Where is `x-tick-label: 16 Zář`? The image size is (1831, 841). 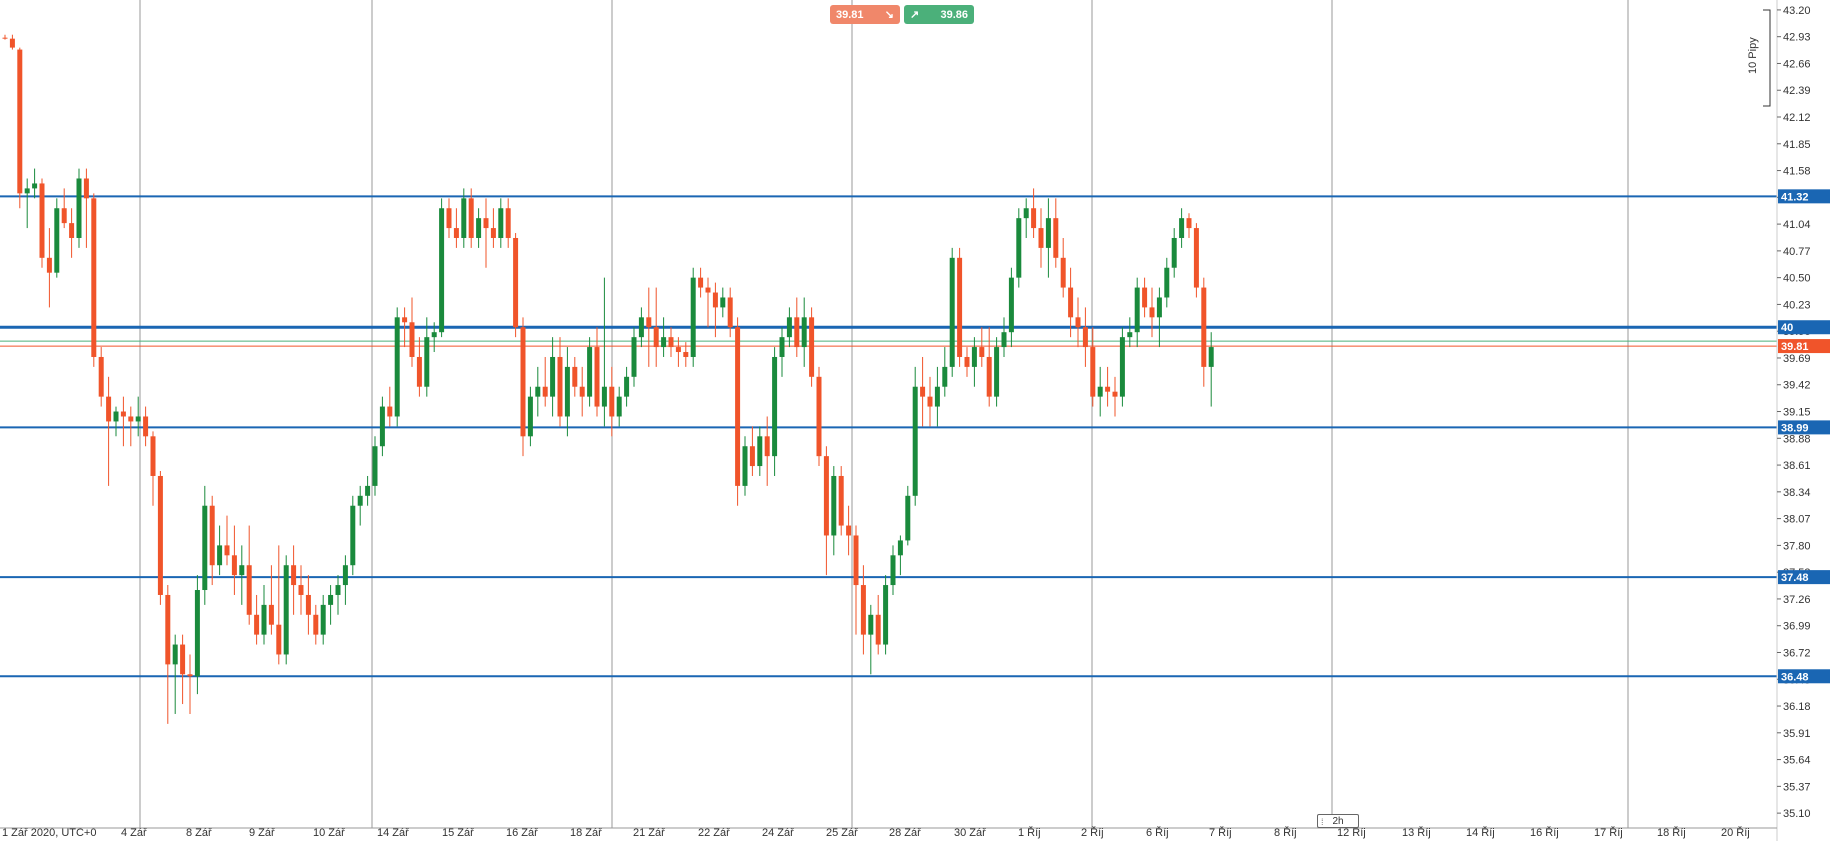
x-tick-label: 16 Zář is located at coordinates (522, 833).